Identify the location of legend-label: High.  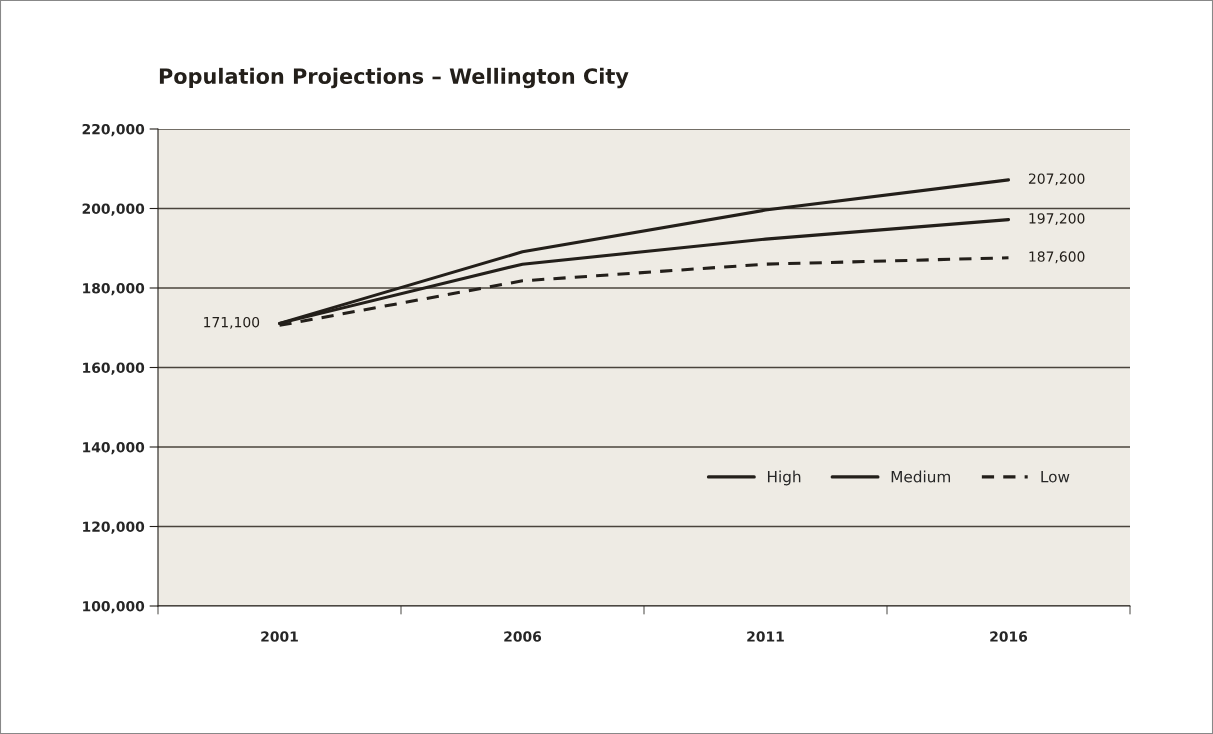
(784, 478).